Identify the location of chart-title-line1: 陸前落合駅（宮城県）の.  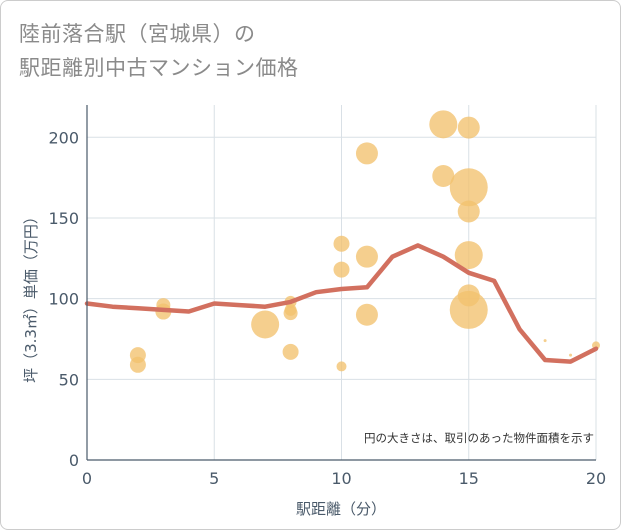
(137, 34).